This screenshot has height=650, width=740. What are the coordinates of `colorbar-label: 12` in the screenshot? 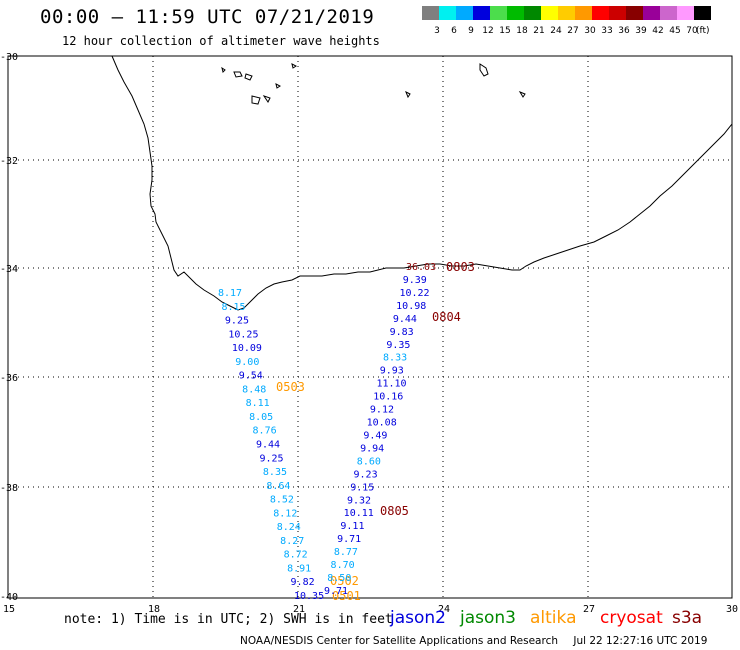 It's located at (487, 31).